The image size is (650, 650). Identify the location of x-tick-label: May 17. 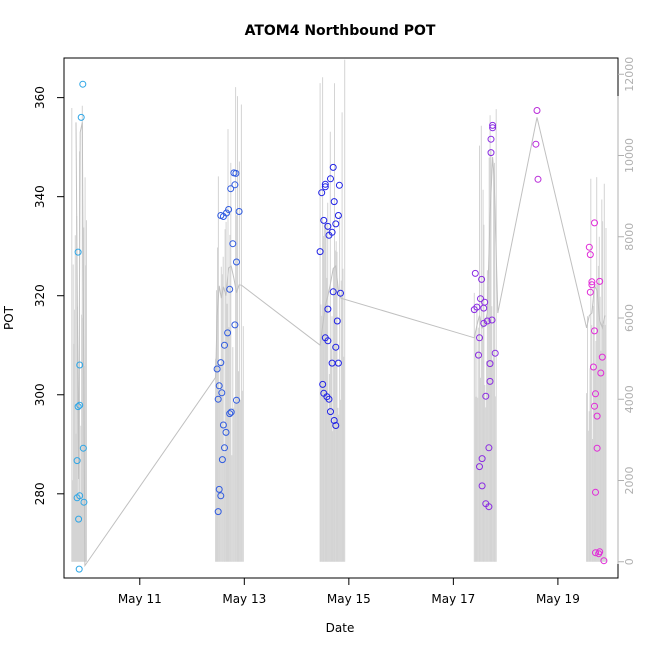
(453, 599).